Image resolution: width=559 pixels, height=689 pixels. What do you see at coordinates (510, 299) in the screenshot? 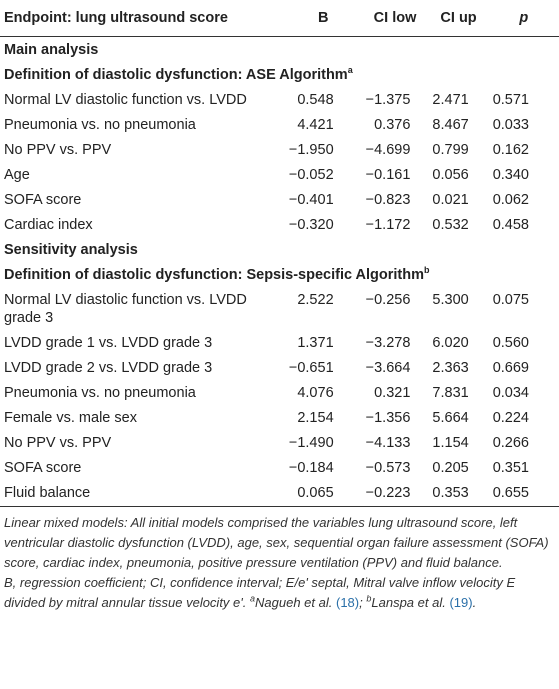
I see `cell-value: 0.075` at bounding box center [510, 299].